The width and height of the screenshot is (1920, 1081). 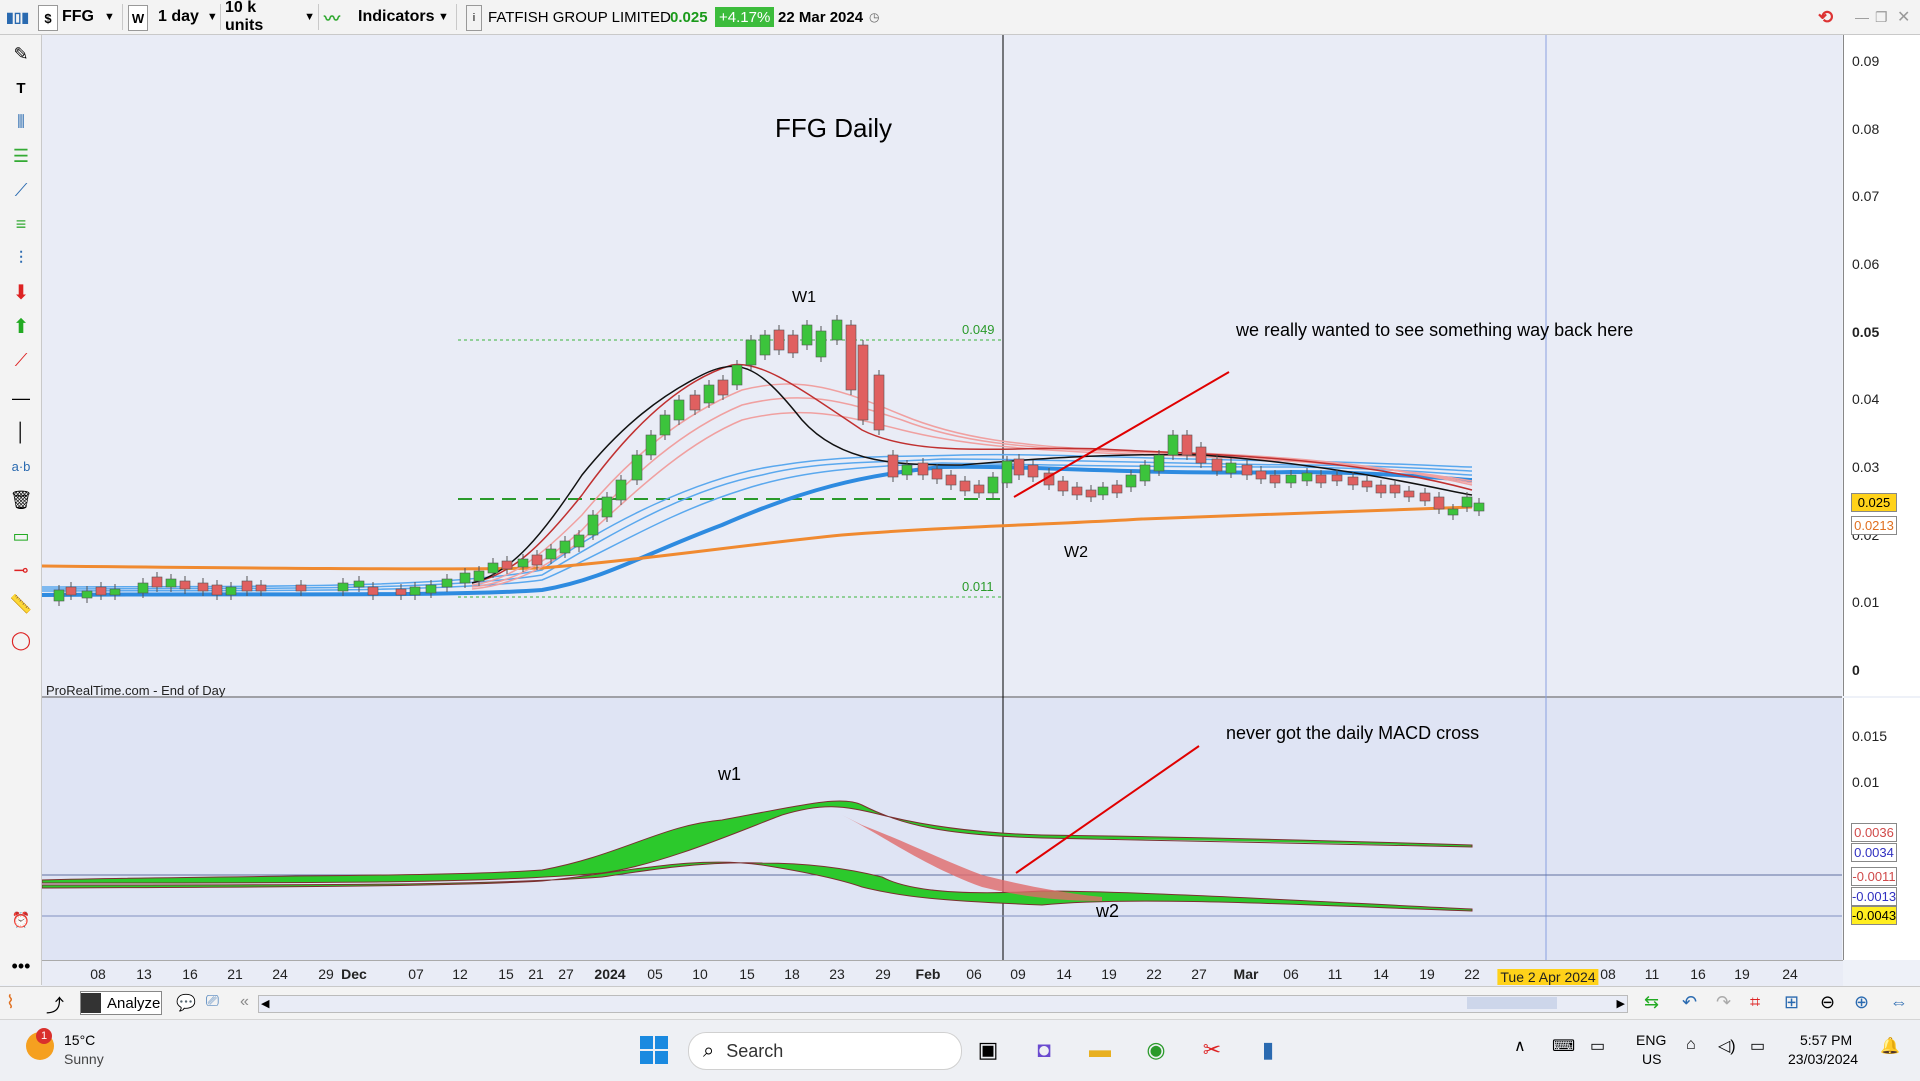 I want to click on w1-upper-label: W1, so click(x=804, y=297).